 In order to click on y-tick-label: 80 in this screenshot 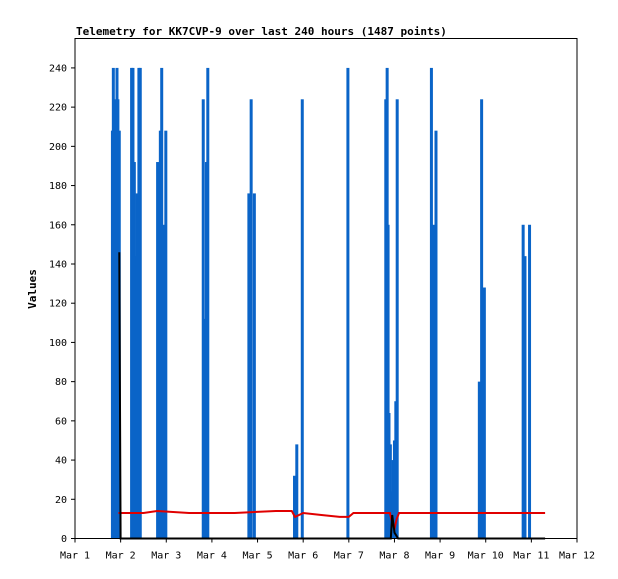, I will do `click(61, 382)`.